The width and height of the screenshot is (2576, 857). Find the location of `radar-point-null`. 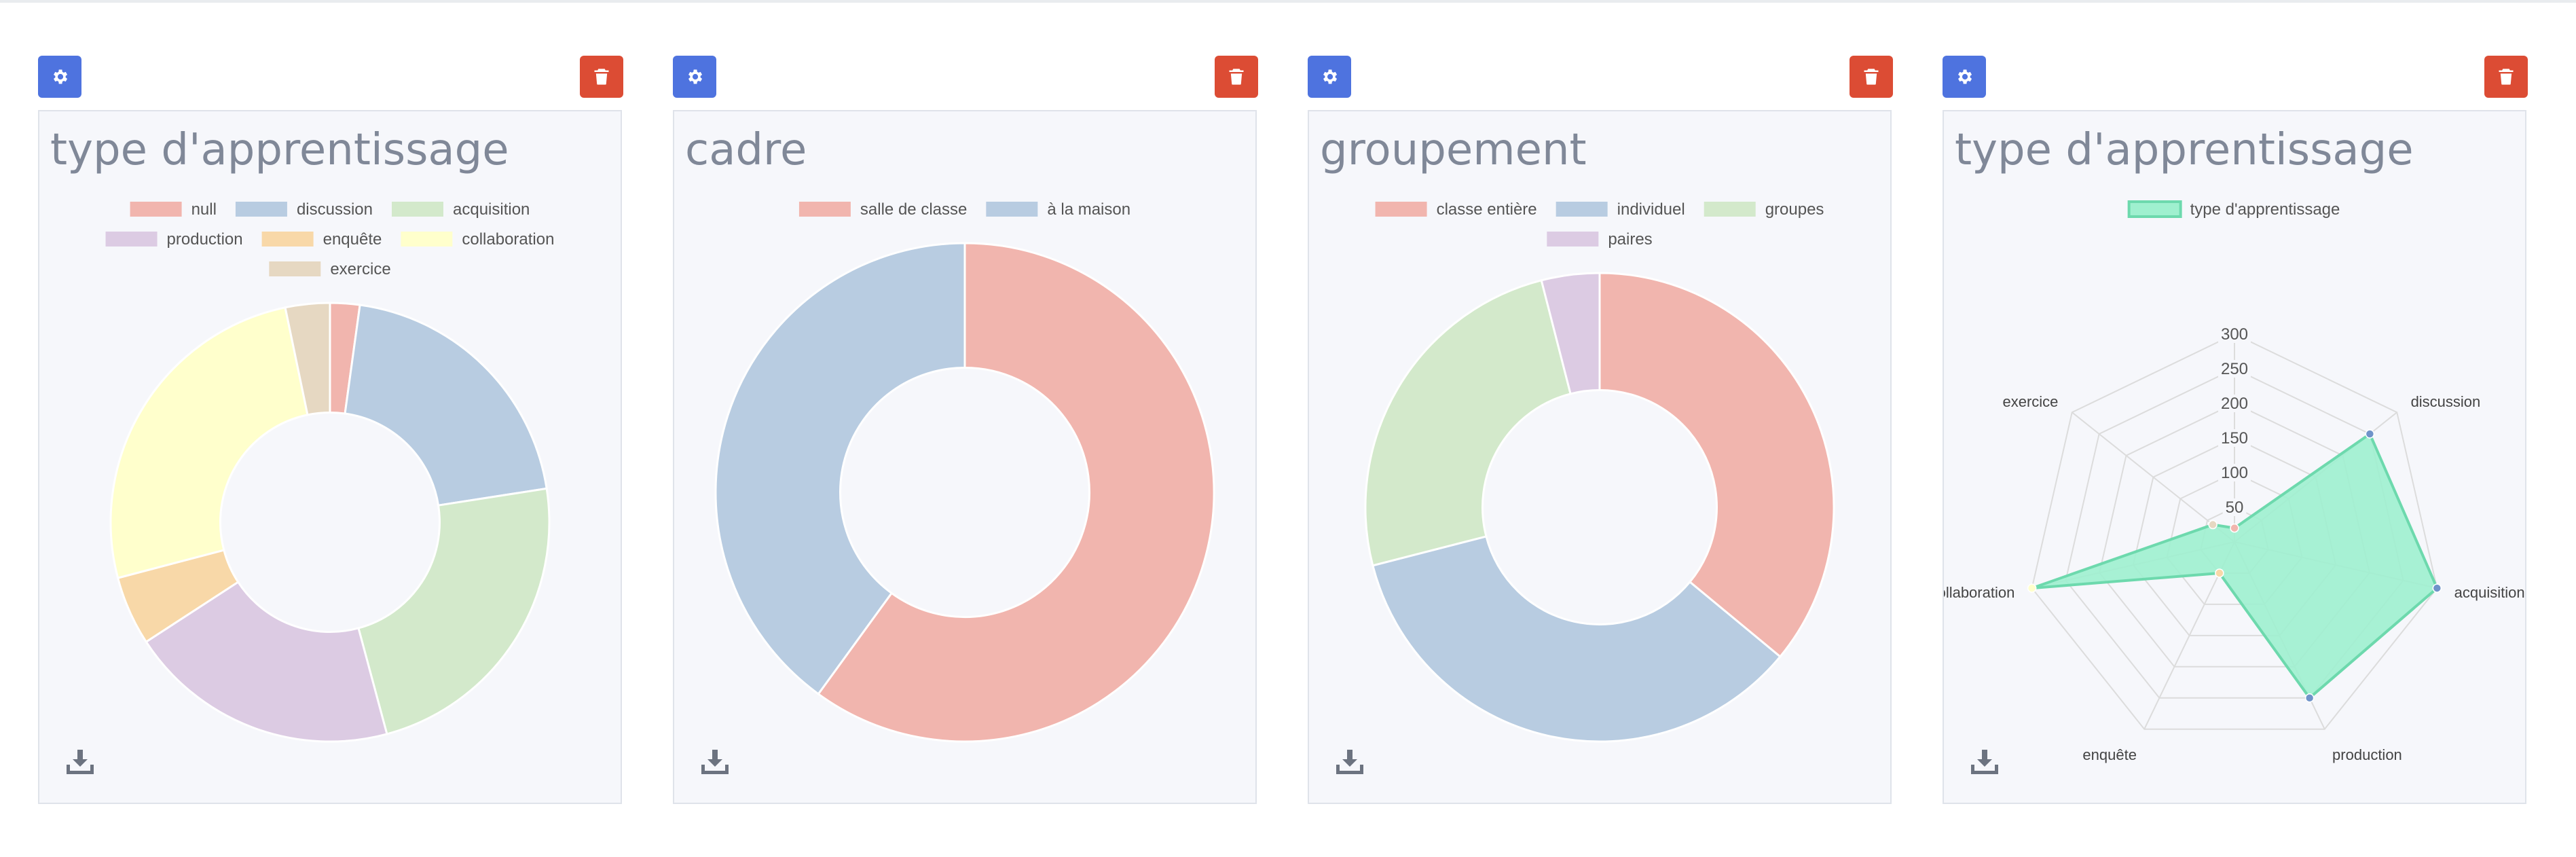

radar-point-null is located at coordinates (2234, 528).